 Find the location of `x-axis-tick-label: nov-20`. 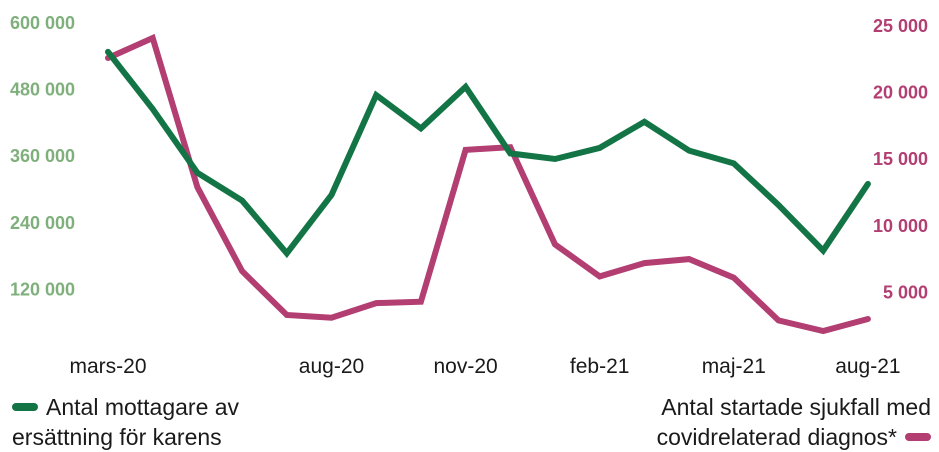

x-axis-tick-label: nov-20 is located at coordinates (465, 366).